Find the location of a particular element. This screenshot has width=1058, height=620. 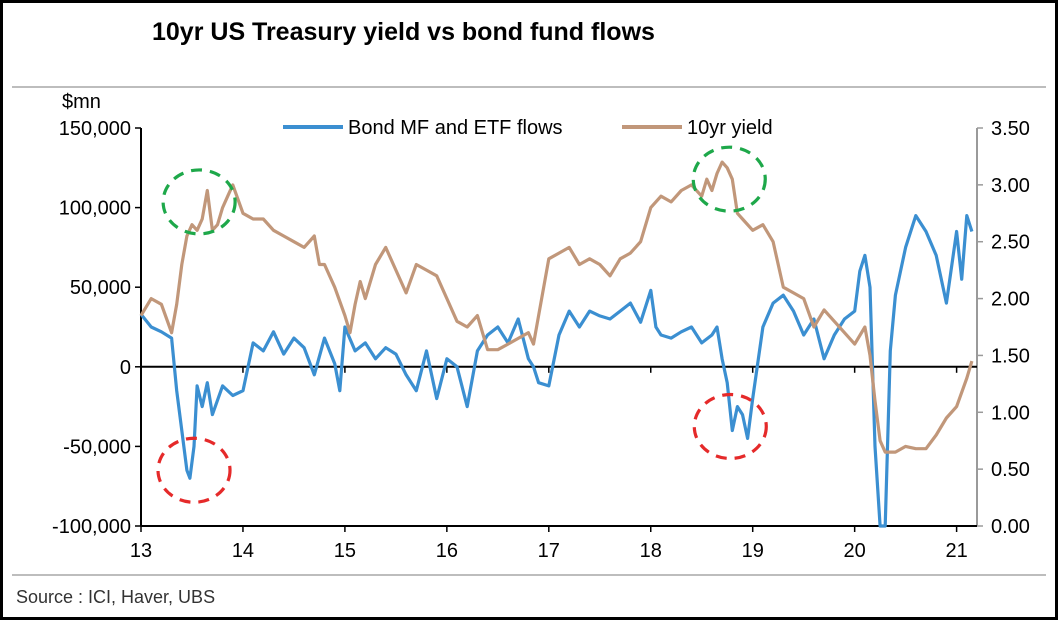

left-unit-label: $mn is located at coordinates (81, 102).